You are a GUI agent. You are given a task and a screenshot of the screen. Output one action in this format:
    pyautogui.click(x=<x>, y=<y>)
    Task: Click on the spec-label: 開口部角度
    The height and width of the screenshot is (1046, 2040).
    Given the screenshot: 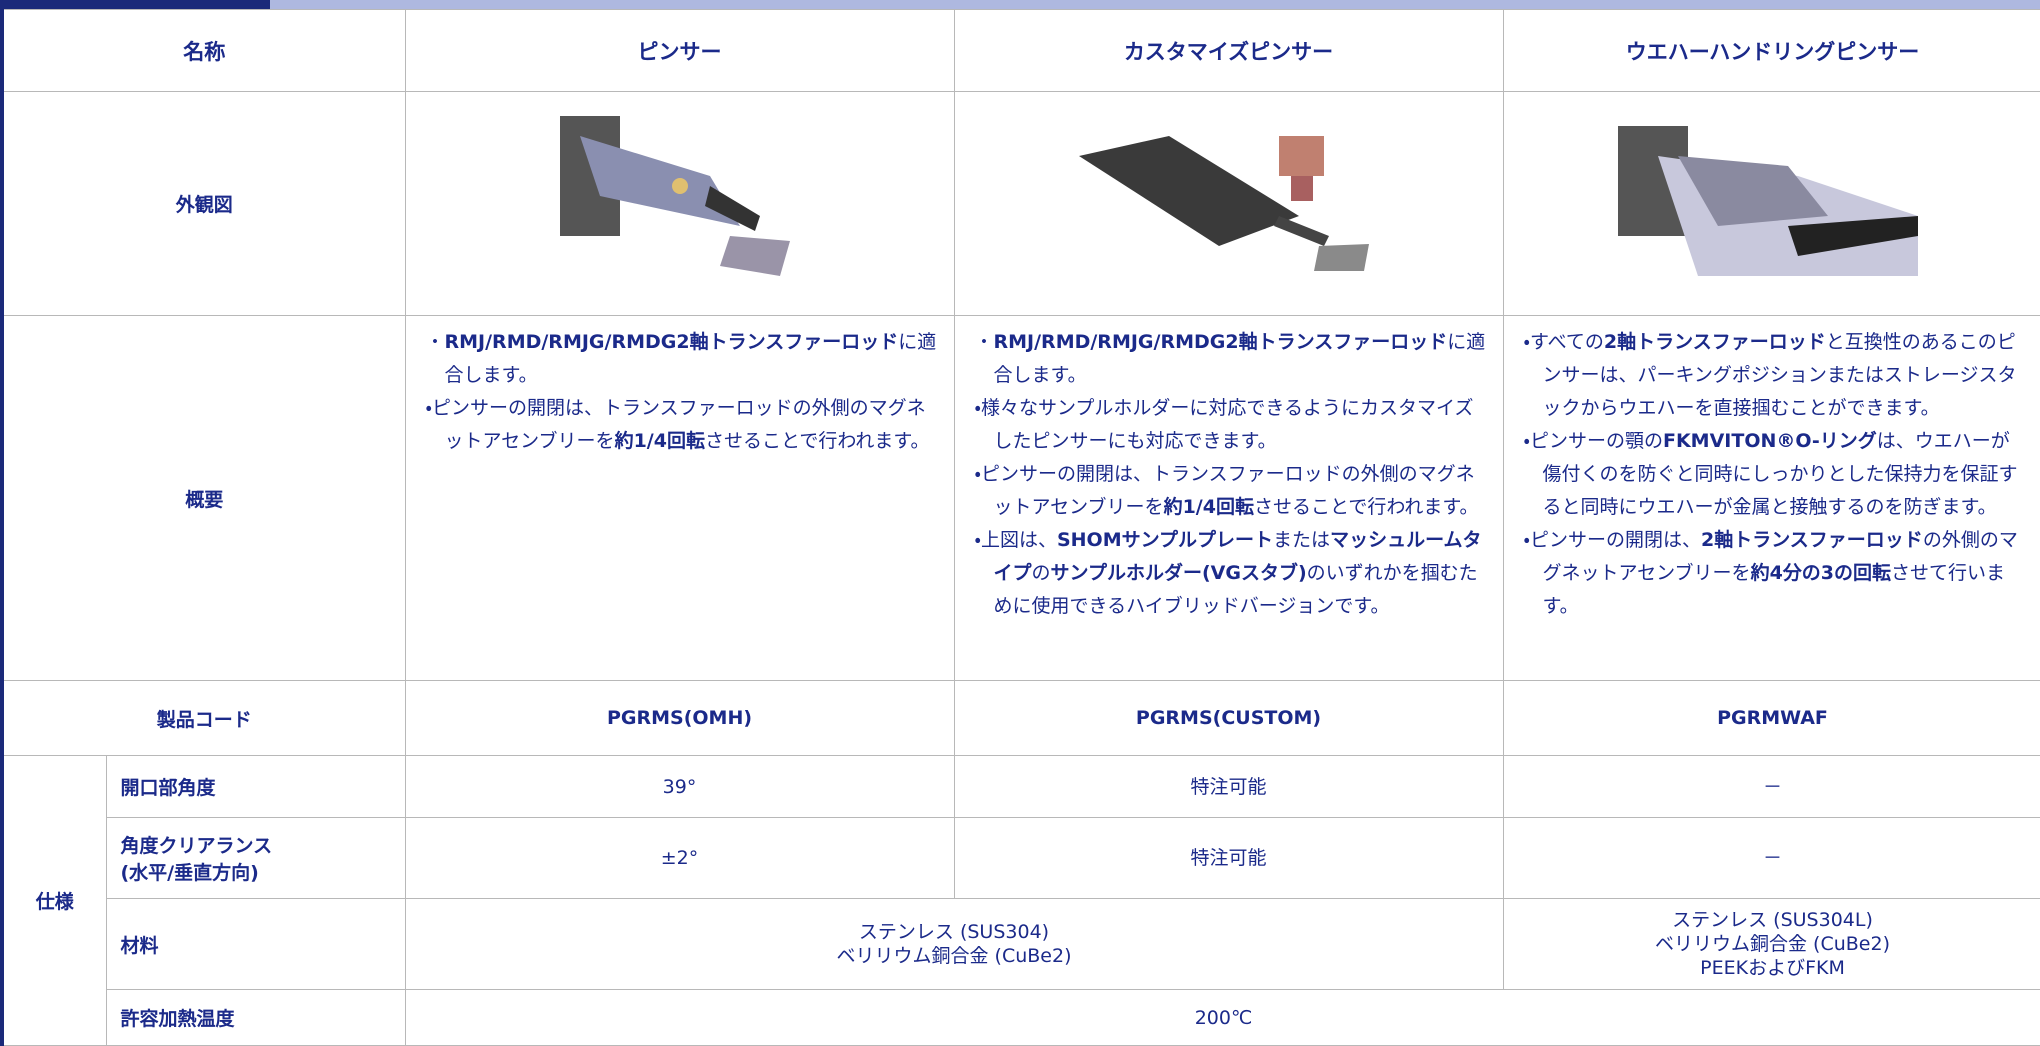 What is the action you would take?
    pyautogui.click(x=255, y=786)
    